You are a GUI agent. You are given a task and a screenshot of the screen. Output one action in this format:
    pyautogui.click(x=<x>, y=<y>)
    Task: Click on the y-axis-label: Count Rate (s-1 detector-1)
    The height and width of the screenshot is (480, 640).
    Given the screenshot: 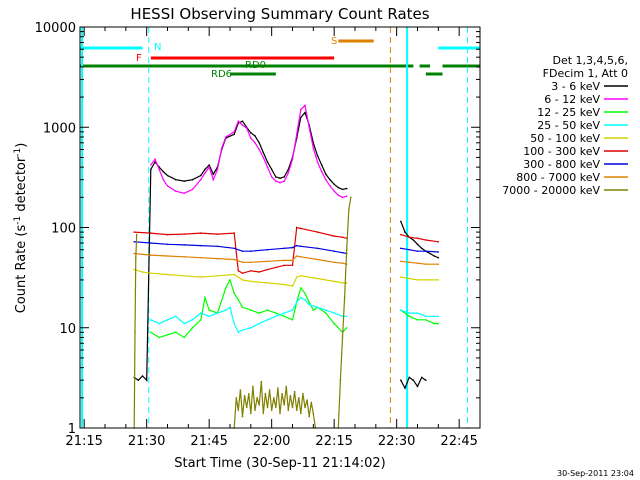 What is the action you would take?
    pyautogui.click(x=21, y=228)
    